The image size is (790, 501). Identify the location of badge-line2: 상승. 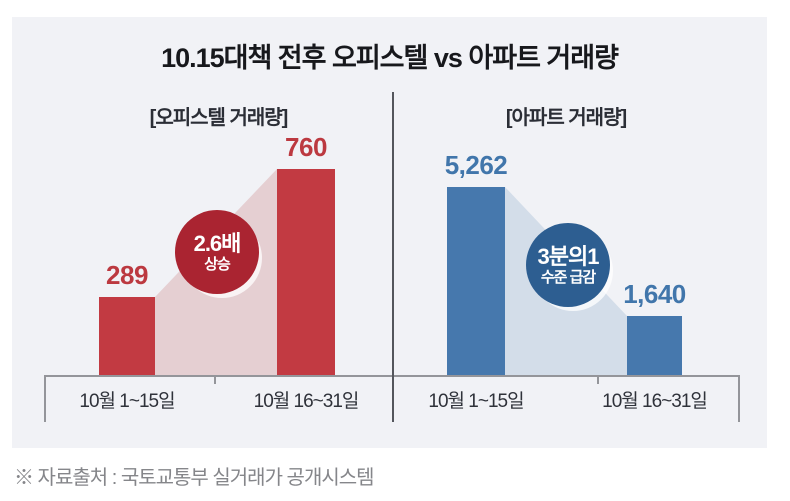
(217, 264).